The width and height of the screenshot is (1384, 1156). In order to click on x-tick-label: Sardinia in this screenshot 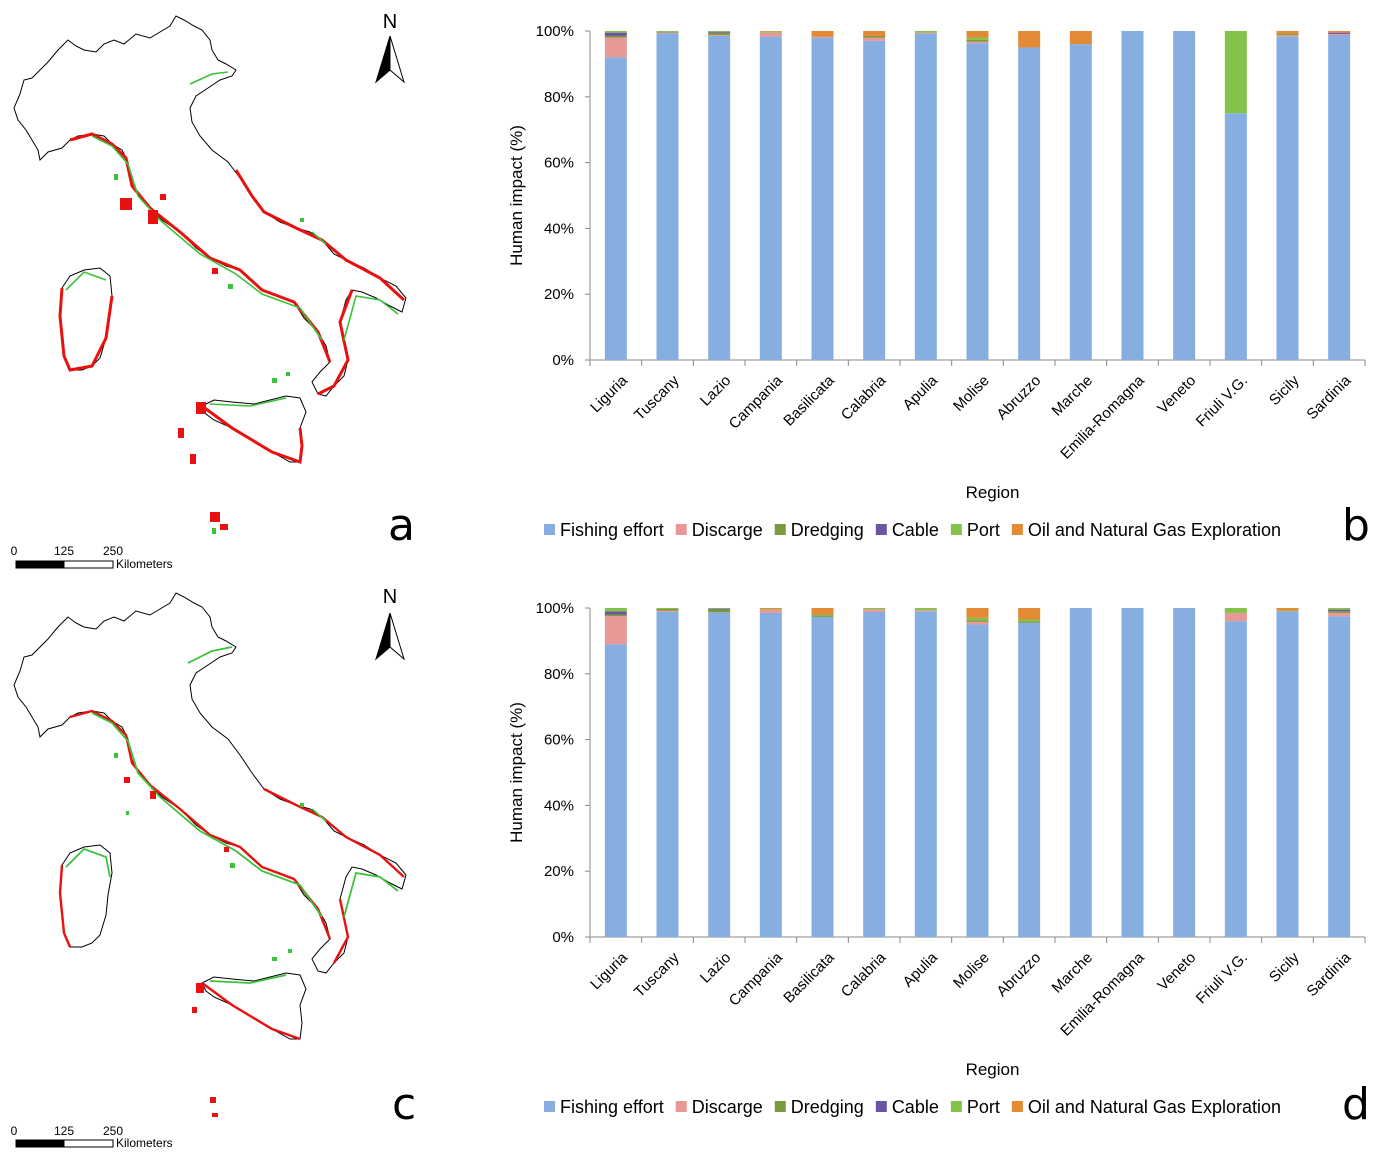, I will do `click(1328, 974)`.